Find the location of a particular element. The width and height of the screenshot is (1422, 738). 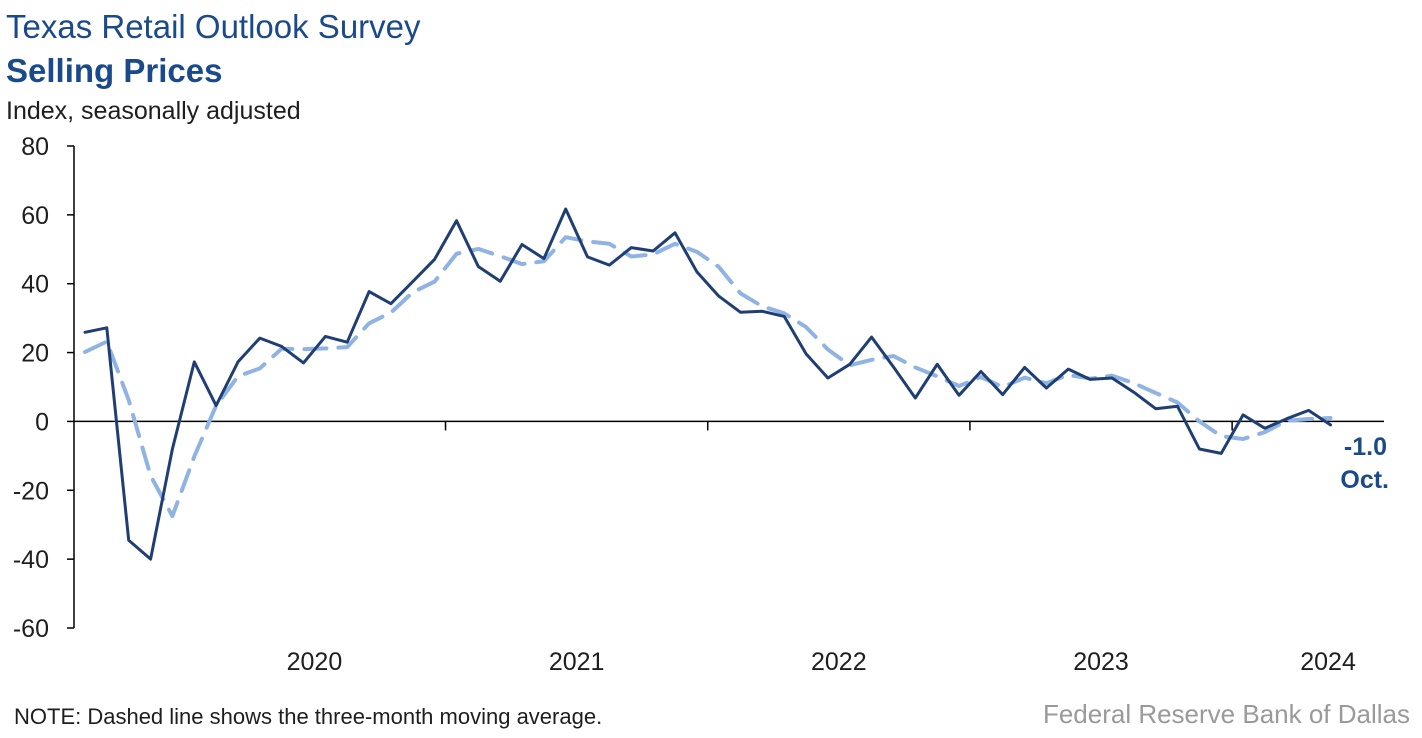

chart-annotation: -1.0 Oct. is located at coordinates (1364, 463).